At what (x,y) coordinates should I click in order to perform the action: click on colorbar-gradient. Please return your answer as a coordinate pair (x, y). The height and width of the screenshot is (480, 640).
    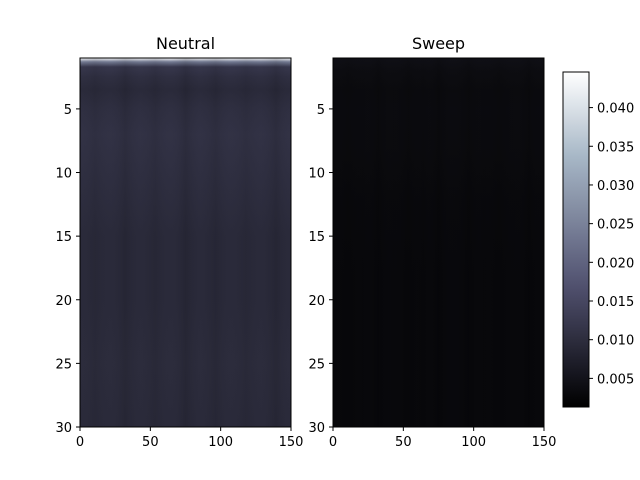
    Looking at the image, I should click on (576, 239).